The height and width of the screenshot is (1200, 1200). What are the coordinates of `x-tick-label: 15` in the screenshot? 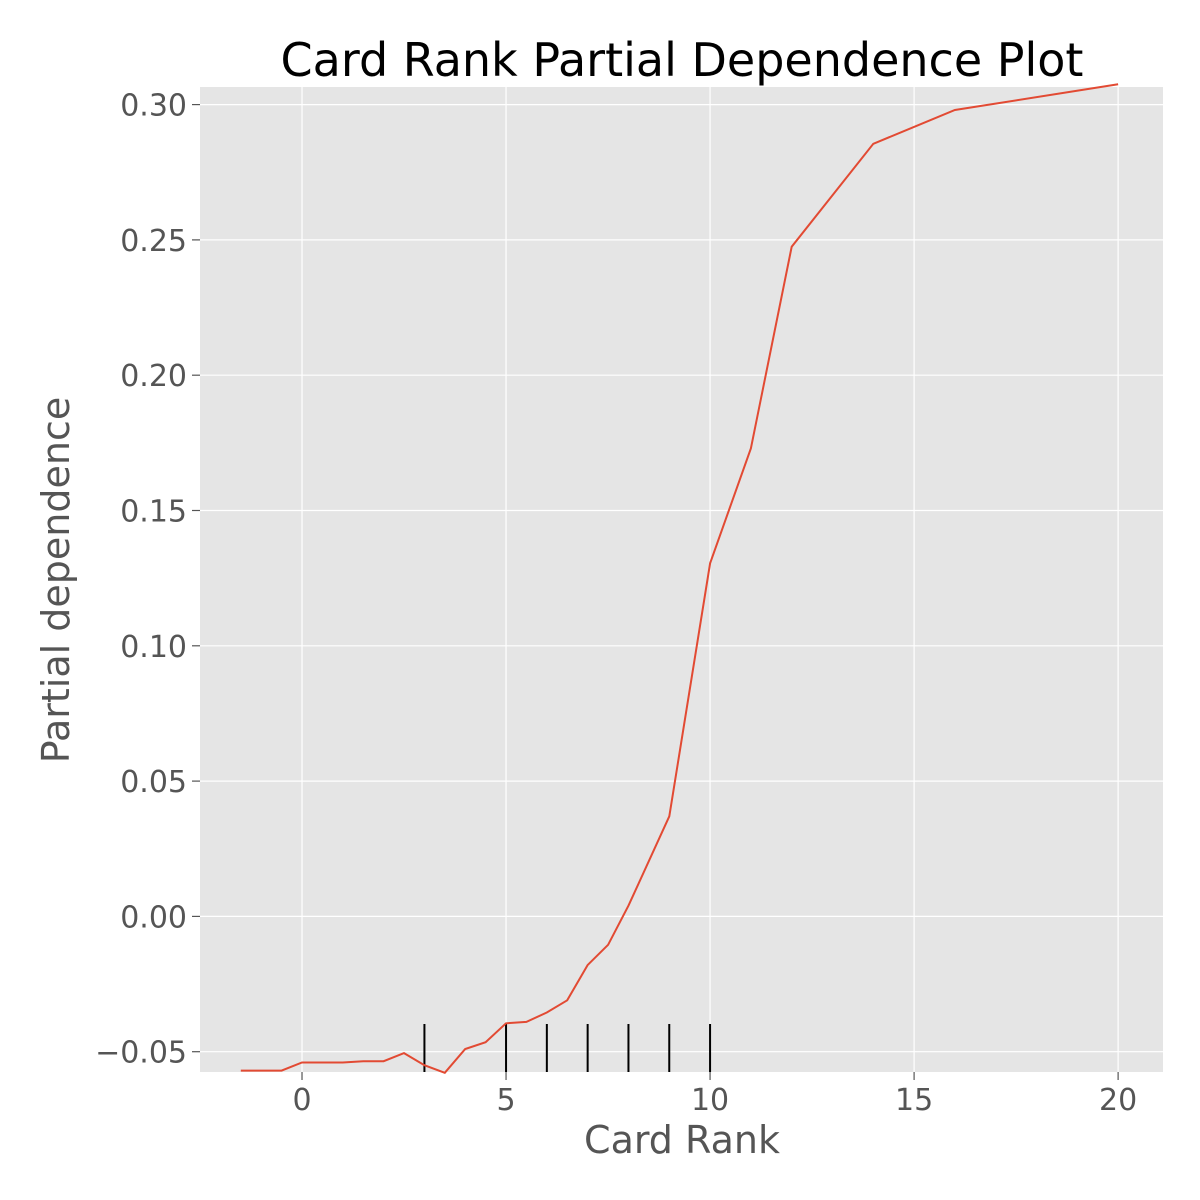 It's located at (914, 1100).